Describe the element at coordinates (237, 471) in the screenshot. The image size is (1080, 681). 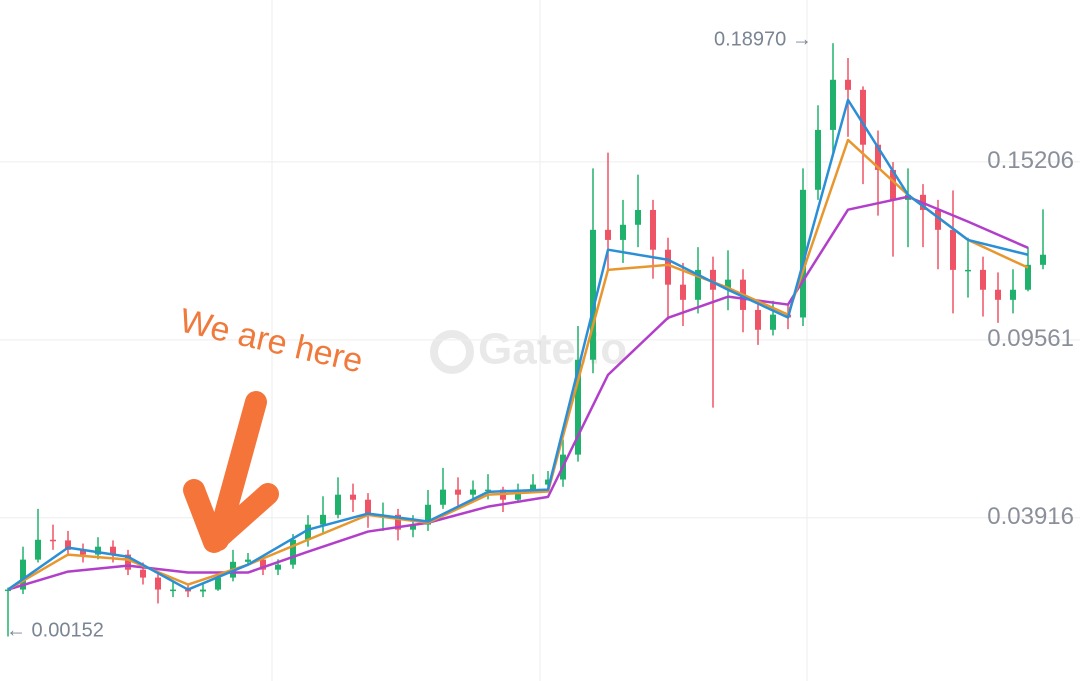
I see `arrow-shaft` at that location.